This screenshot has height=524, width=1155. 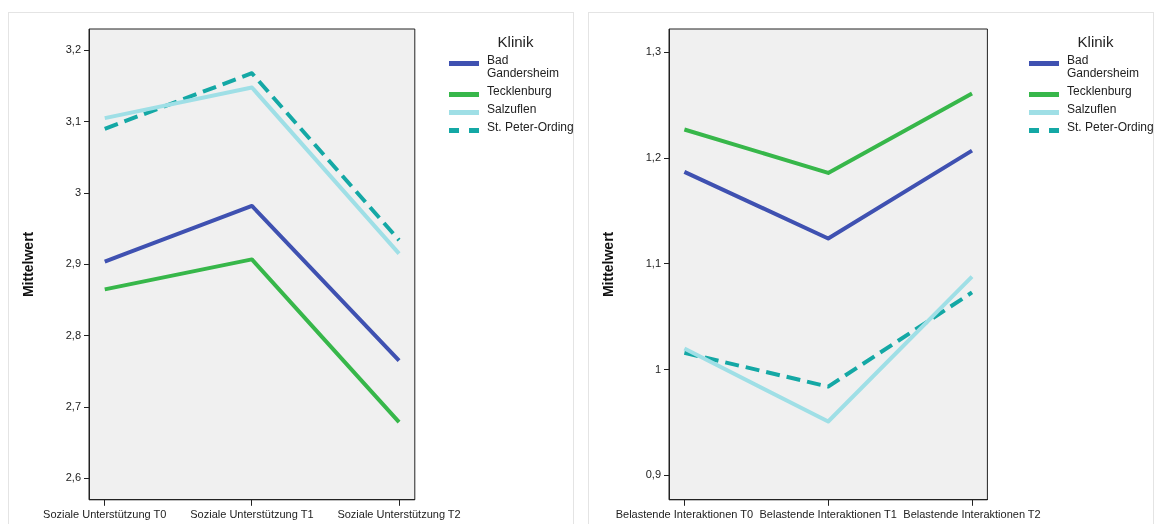 I want to click on x-tick-label: Belastende Interaktionen T0, so click(x=684, y=514).